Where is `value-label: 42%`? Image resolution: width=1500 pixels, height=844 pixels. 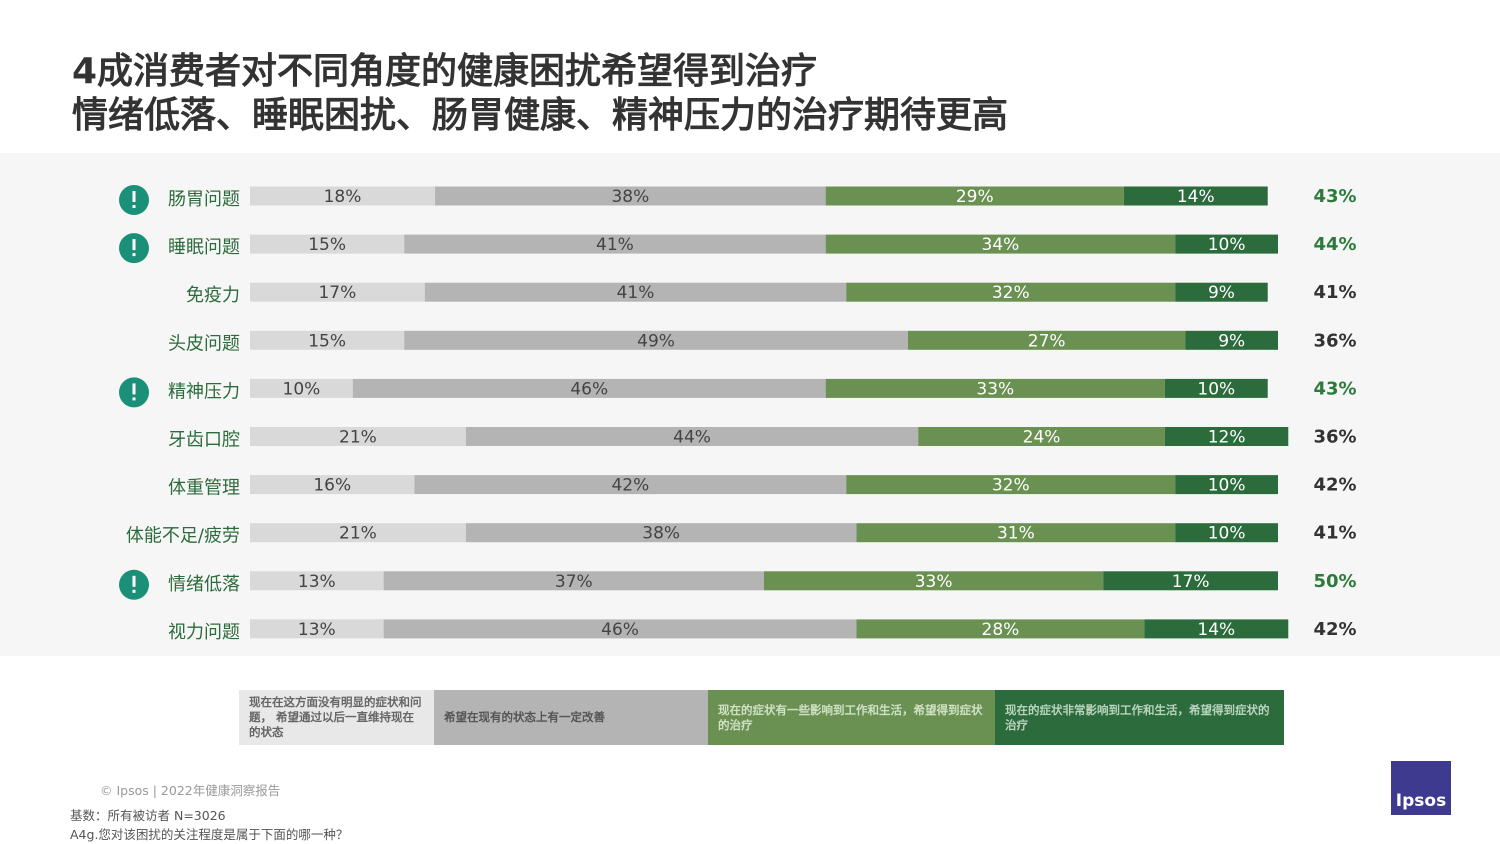 value-label: 42% is located at coordinates (630, 486).